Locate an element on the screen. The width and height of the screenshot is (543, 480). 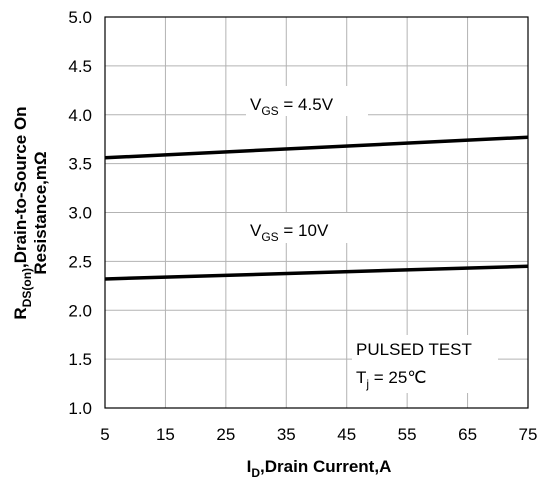
x-tick-label-3: 35 is located at coordinates (286, 434).